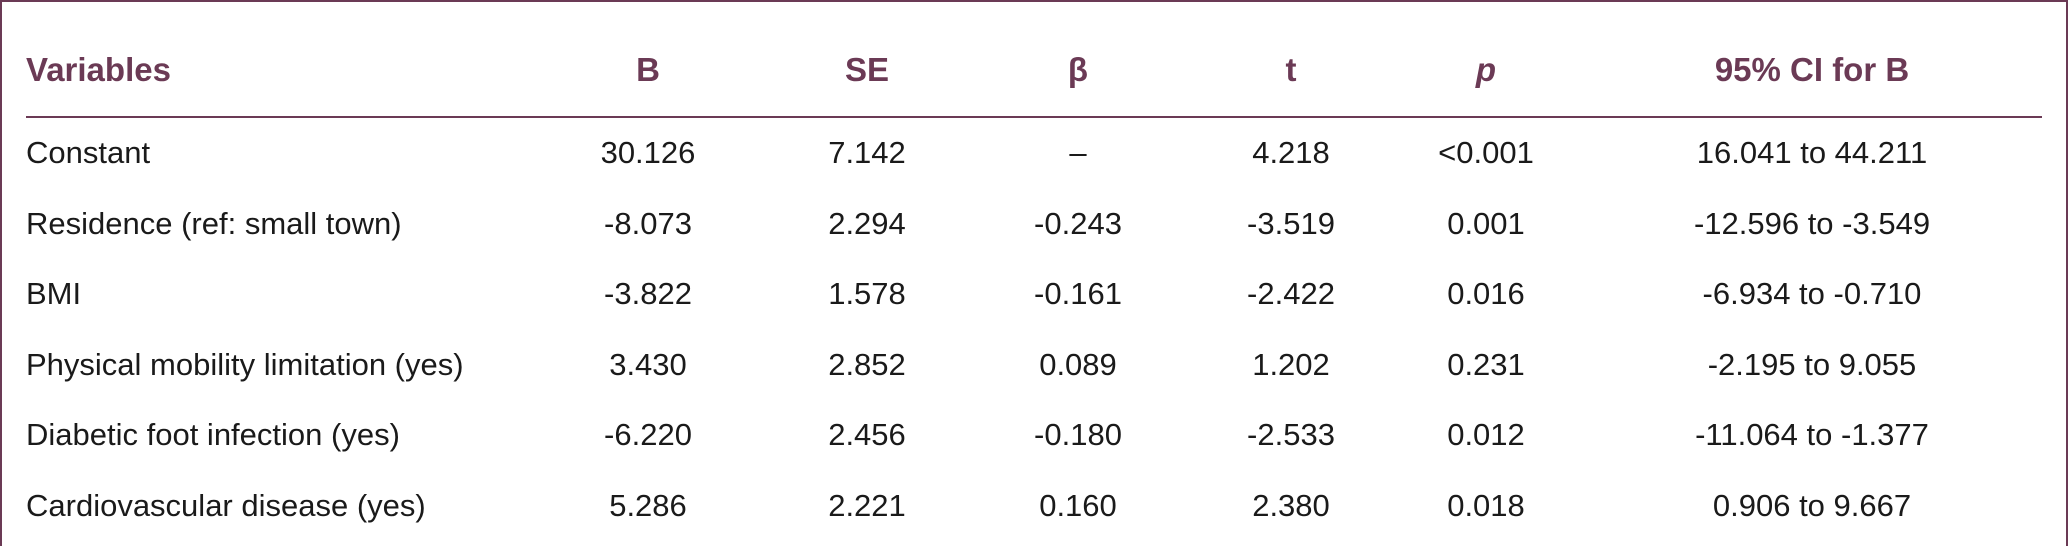 The height and width of the screenshot is (546, 2068). What do you see at coordinates (54, 294) in the screenshot?
I see `cell-variable: BMI` at bounding box center [54, 294].